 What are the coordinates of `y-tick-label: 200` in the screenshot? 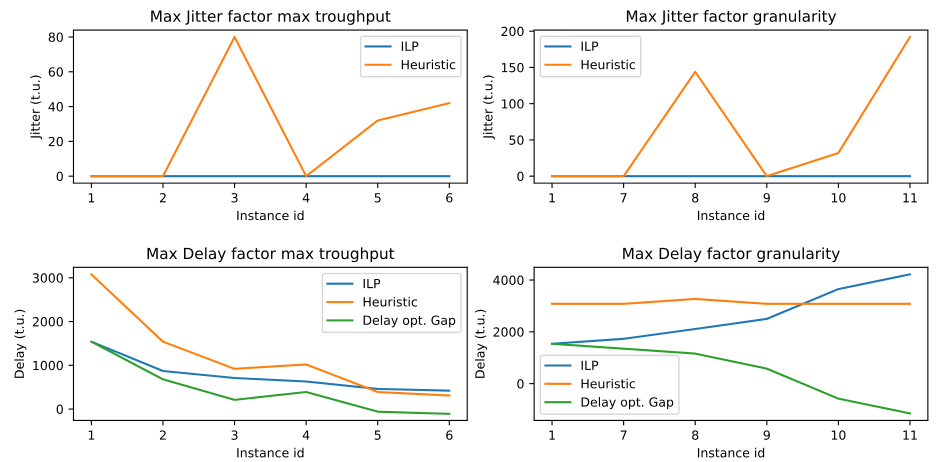 It's located at (512, 31).